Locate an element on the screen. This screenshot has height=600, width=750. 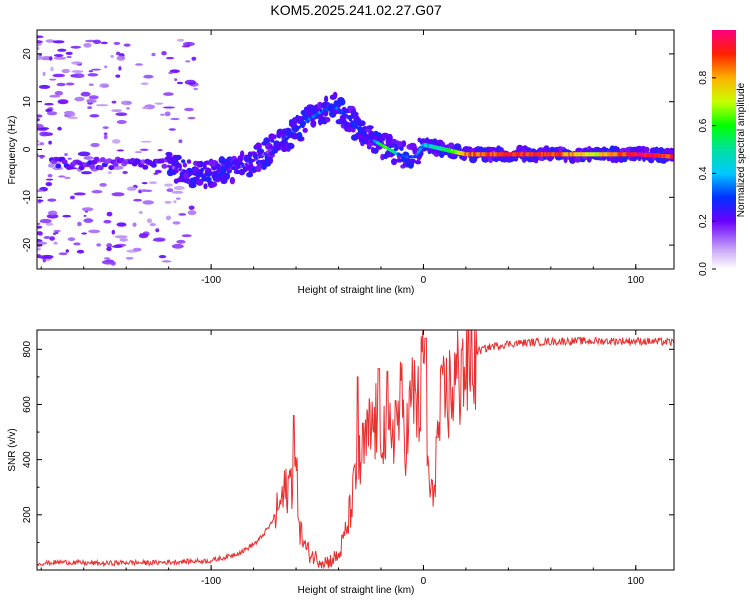
x-tick-label: 0 is located at coordinates (424, 581).